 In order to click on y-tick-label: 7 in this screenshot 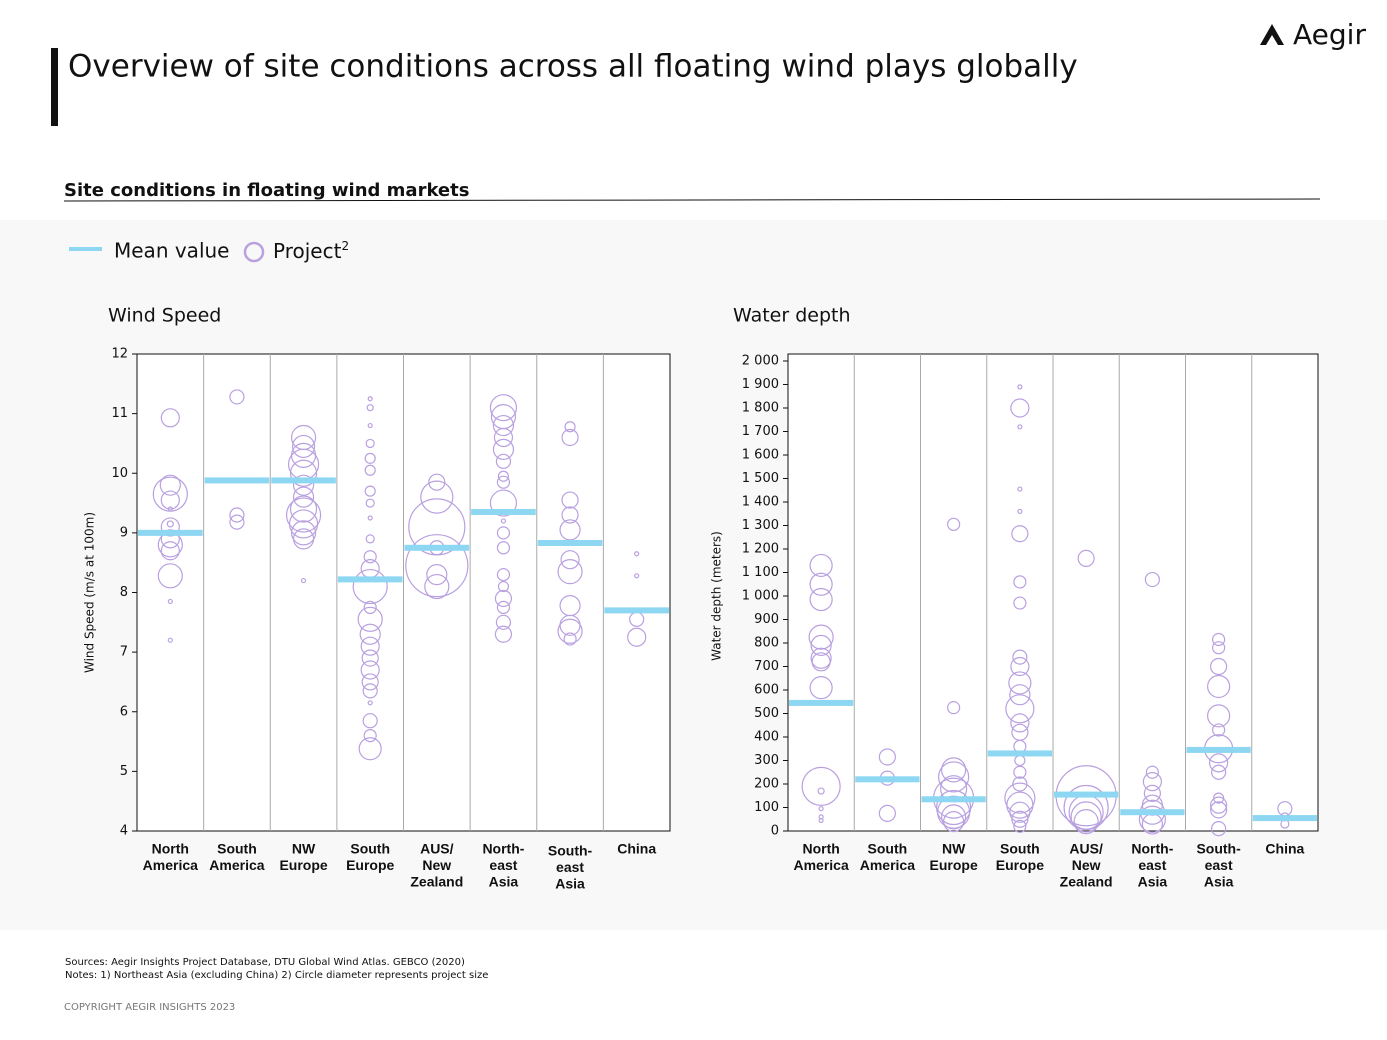, I will do `click(124, 652)`.